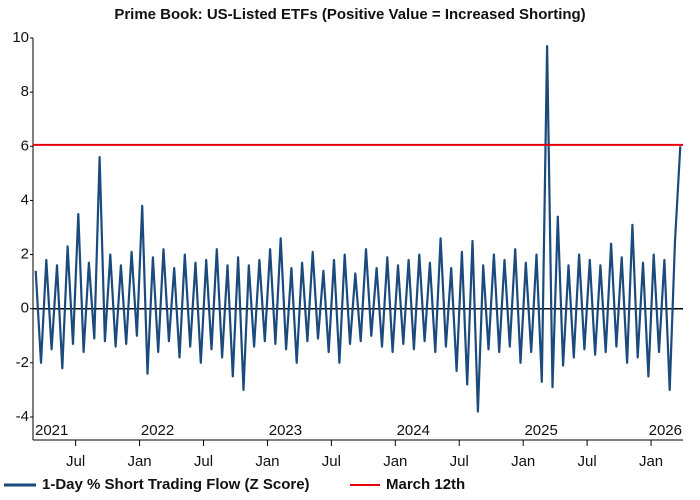 This screenshot has width=700, height=500. What do you see at coordinates (176, 484) in the screenshot?
I see `legend-label: 1-Day % Short Trading Flow (Z Score)` at bounding box center [176, 484].